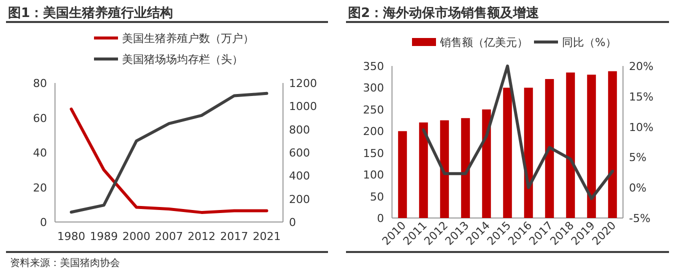 The width and height of the screenshot is (681, 272). I want to click on y-tick-label: 20, so click(40, 187).